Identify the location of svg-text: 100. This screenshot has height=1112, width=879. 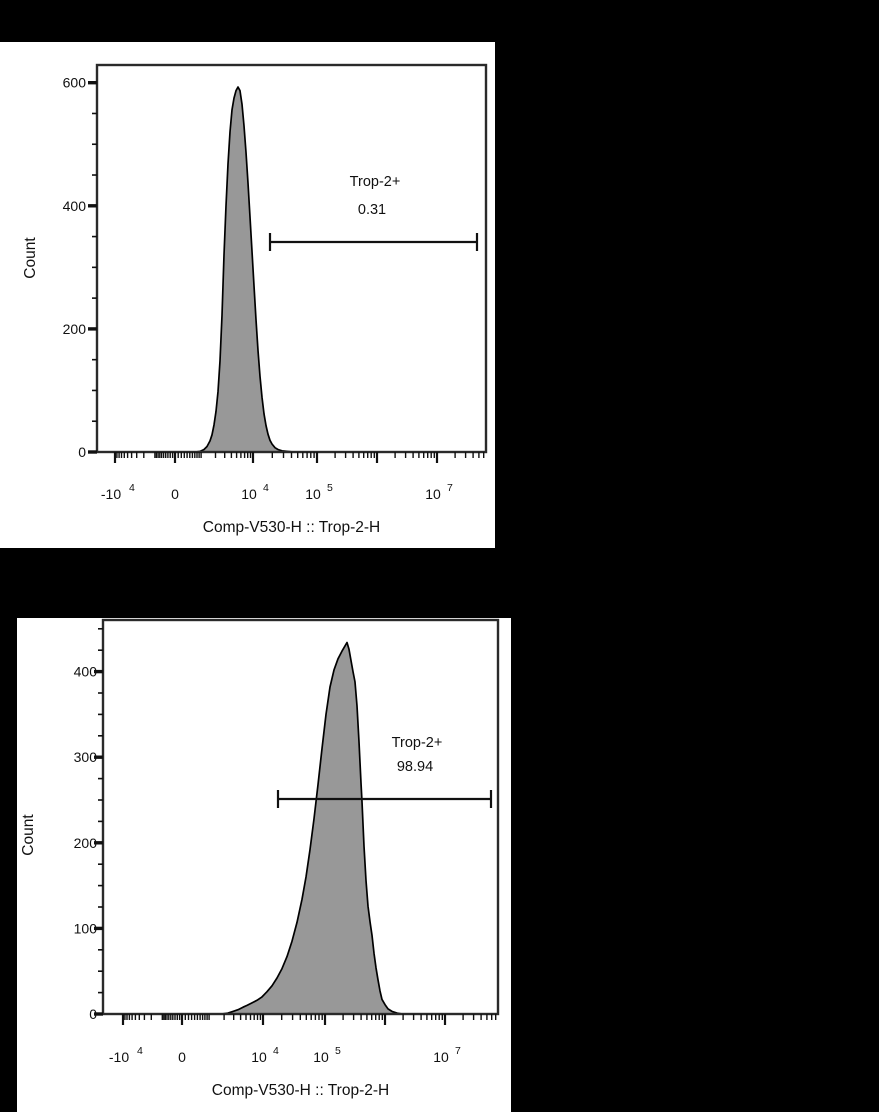
(86, 928).